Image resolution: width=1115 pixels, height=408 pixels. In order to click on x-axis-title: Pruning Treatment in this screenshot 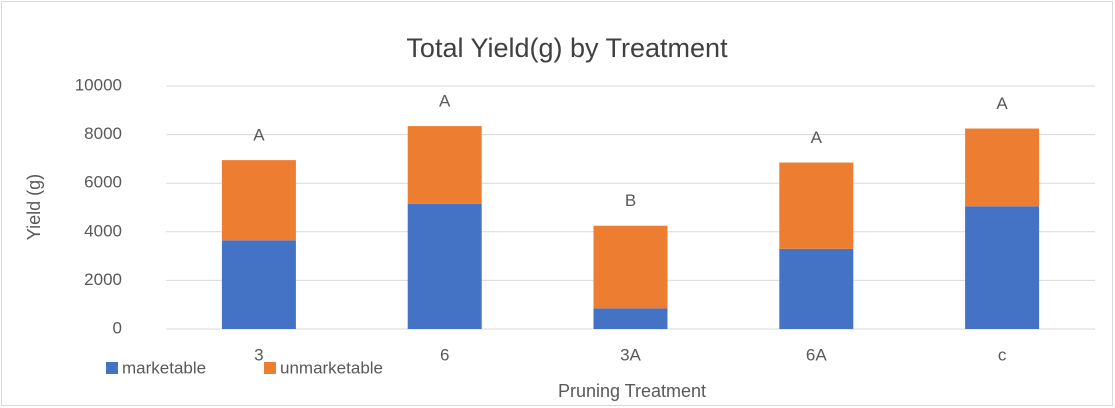, I will do `click(632, 391)`.